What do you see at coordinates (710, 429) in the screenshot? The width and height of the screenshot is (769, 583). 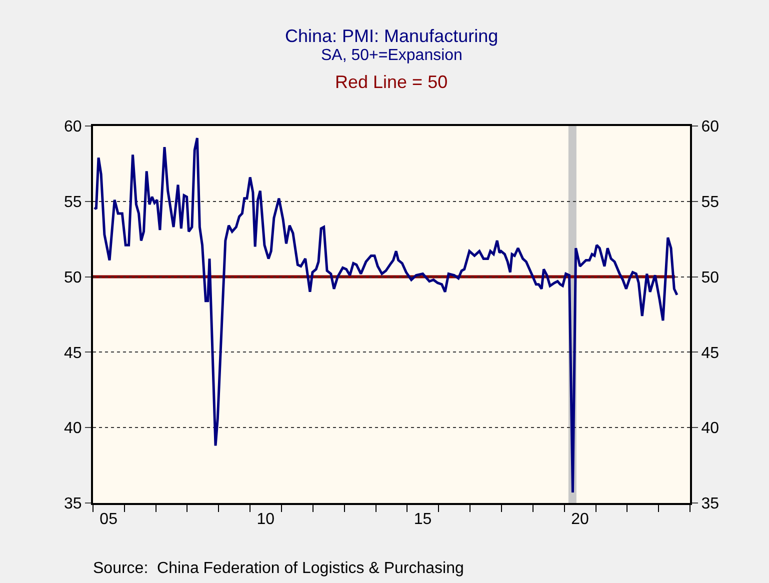 I see `y2-tick-label: 40` at bounding box center [710, 429].